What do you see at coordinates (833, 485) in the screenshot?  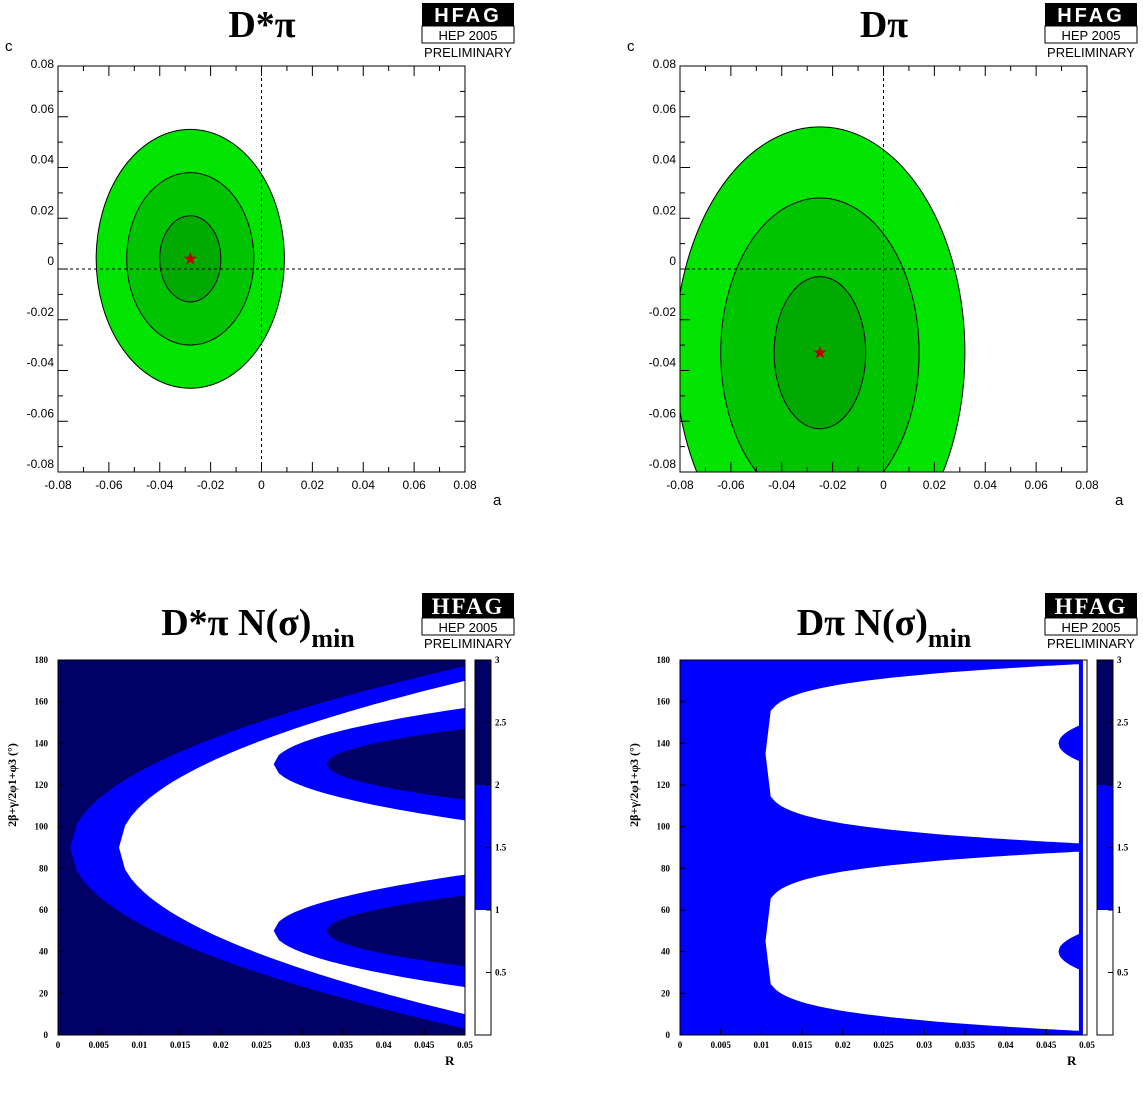 I see `x-tick-label: -0.02` at bounding box center [833, 485].